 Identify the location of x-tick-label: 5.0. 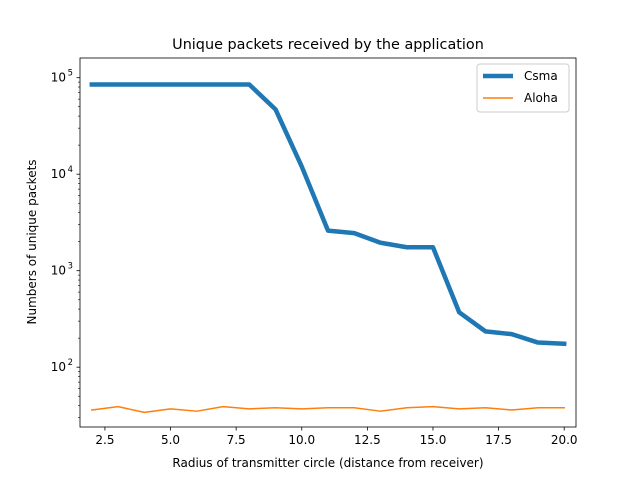
(170, 440).